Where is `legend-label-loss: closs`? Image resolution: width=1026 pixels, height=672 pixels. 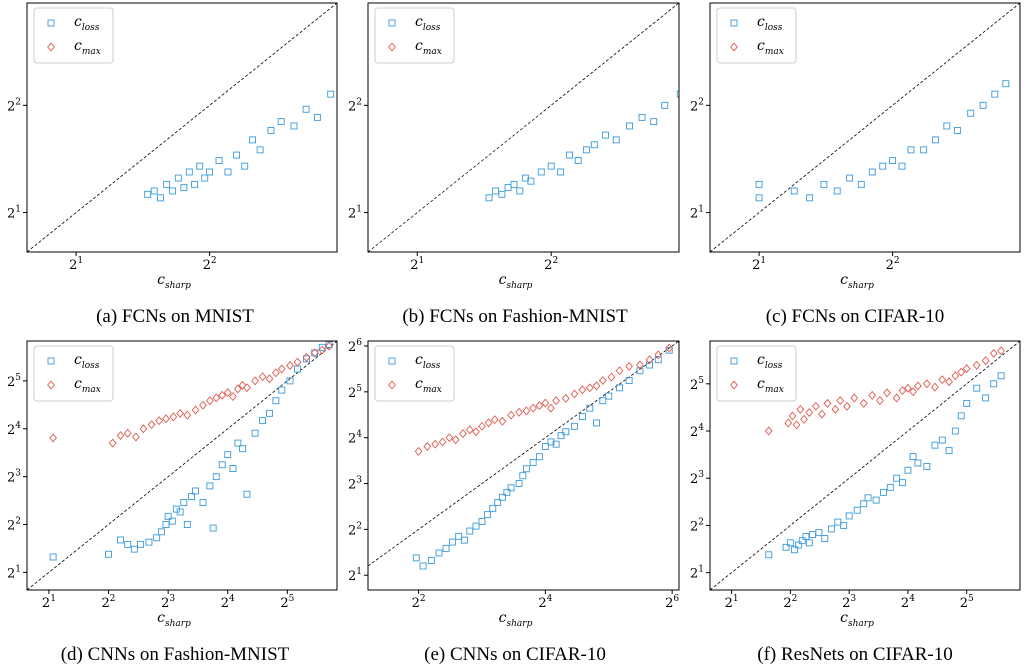
legend-label-loss: closs is located at coordinates (770, 23).